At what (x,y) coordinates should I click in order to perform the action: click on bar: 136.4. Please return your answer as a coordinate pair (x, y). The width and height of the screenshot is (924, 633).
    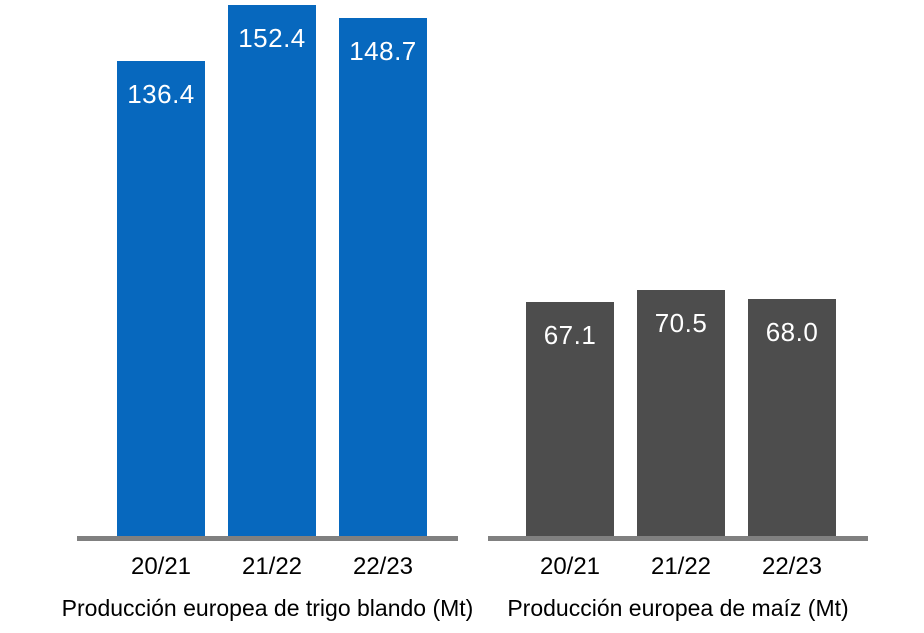
    Looking at the image, I should click on (161, 298).